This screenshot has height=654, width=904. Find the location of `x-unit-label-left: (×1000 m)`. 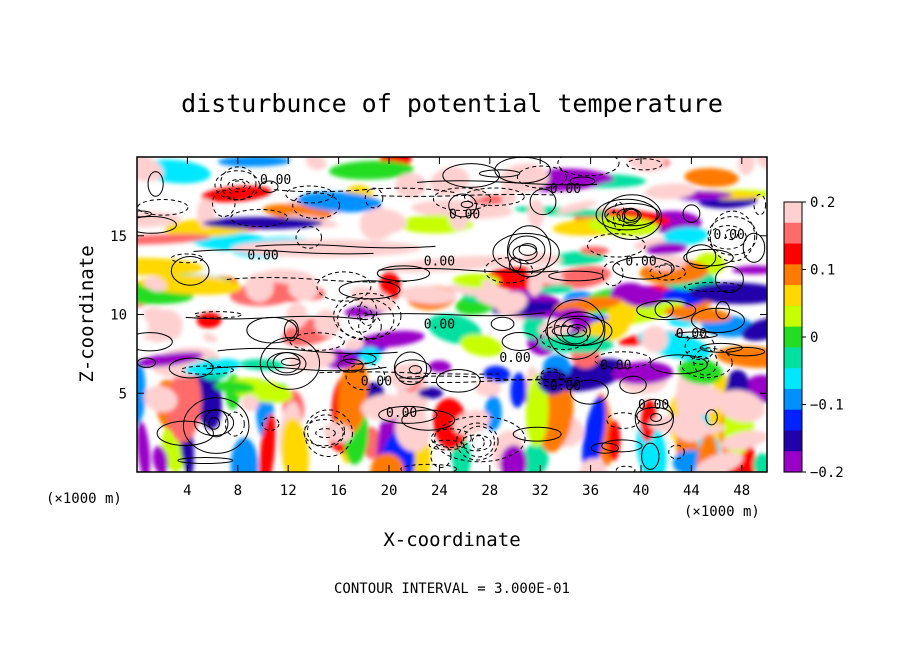

x-unit-label-left: (×1000 m) is located at coordinates (84, 499).